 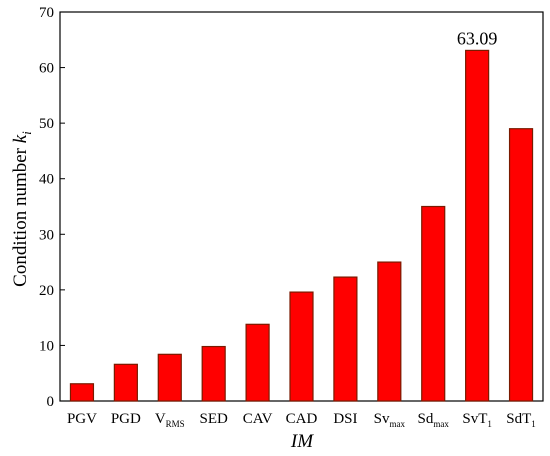 I want to click on annotations: 63.09, so click(x=477, y=38).